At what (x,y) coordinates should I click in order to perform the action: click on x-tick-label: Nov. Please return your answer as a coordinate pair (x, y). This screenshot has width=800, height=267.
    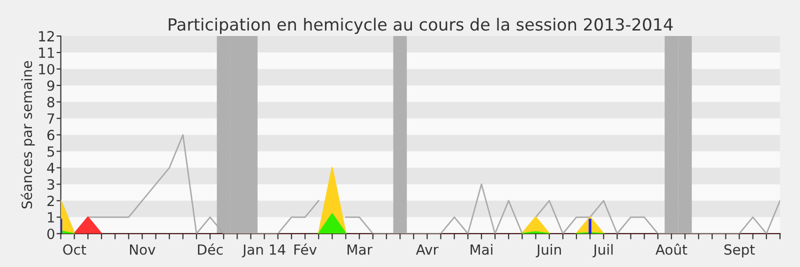
    Looking at the image, I should click on (143, 249).